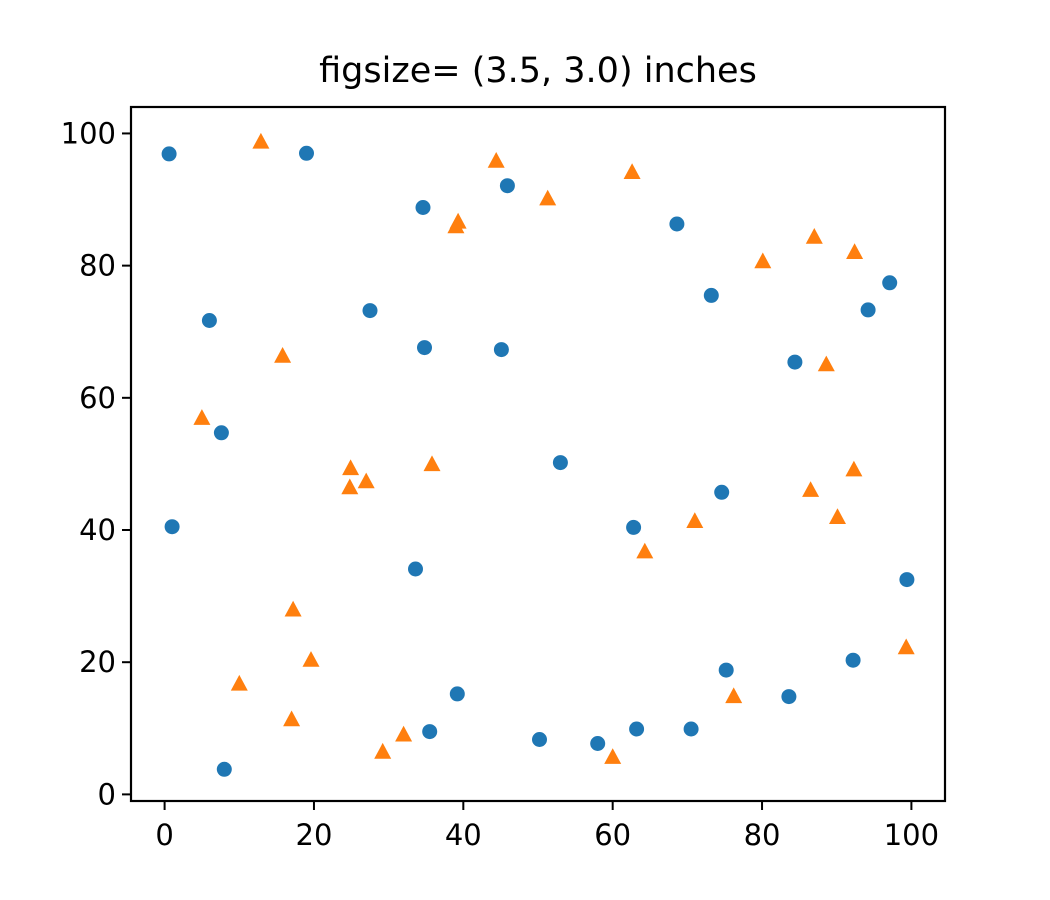  What do you see at coordinates (538, 71) in the screenshot?
I see `chart-title: figsize= (3.5, 3.0) inches` at bounding box center [538, 71].